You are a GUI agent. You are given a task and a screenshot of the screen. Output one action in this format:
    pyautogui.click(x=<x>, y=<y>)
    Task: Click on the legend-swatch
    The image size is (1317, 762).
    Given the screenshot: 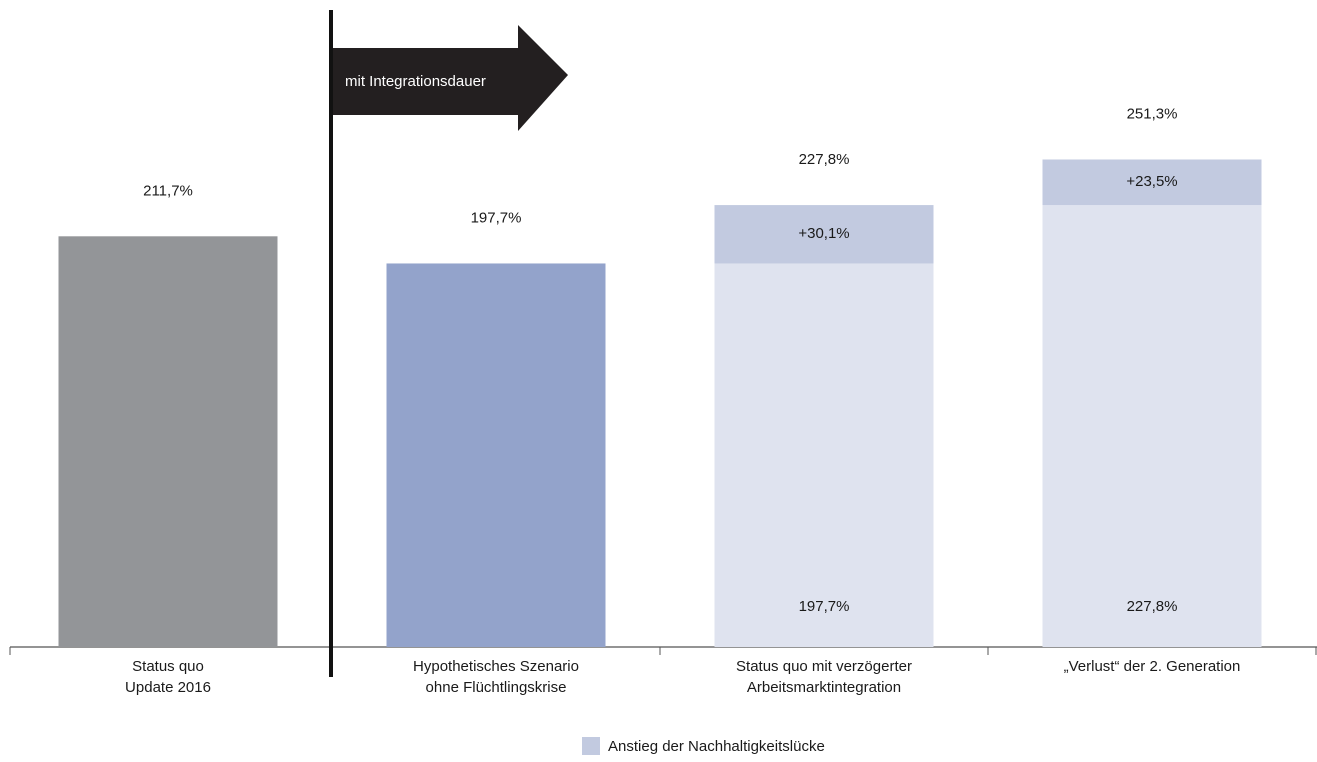 What is the action you would take?
    pyautogui.click(x=591, y=746)
    